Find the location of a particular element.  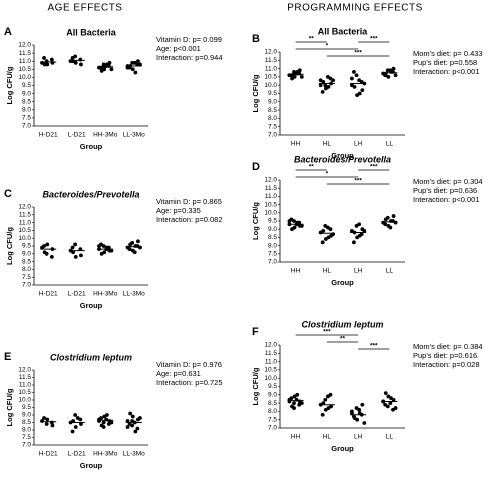

panel-title: Bacteroides/Prevotella is located at coordinates (342, 159).